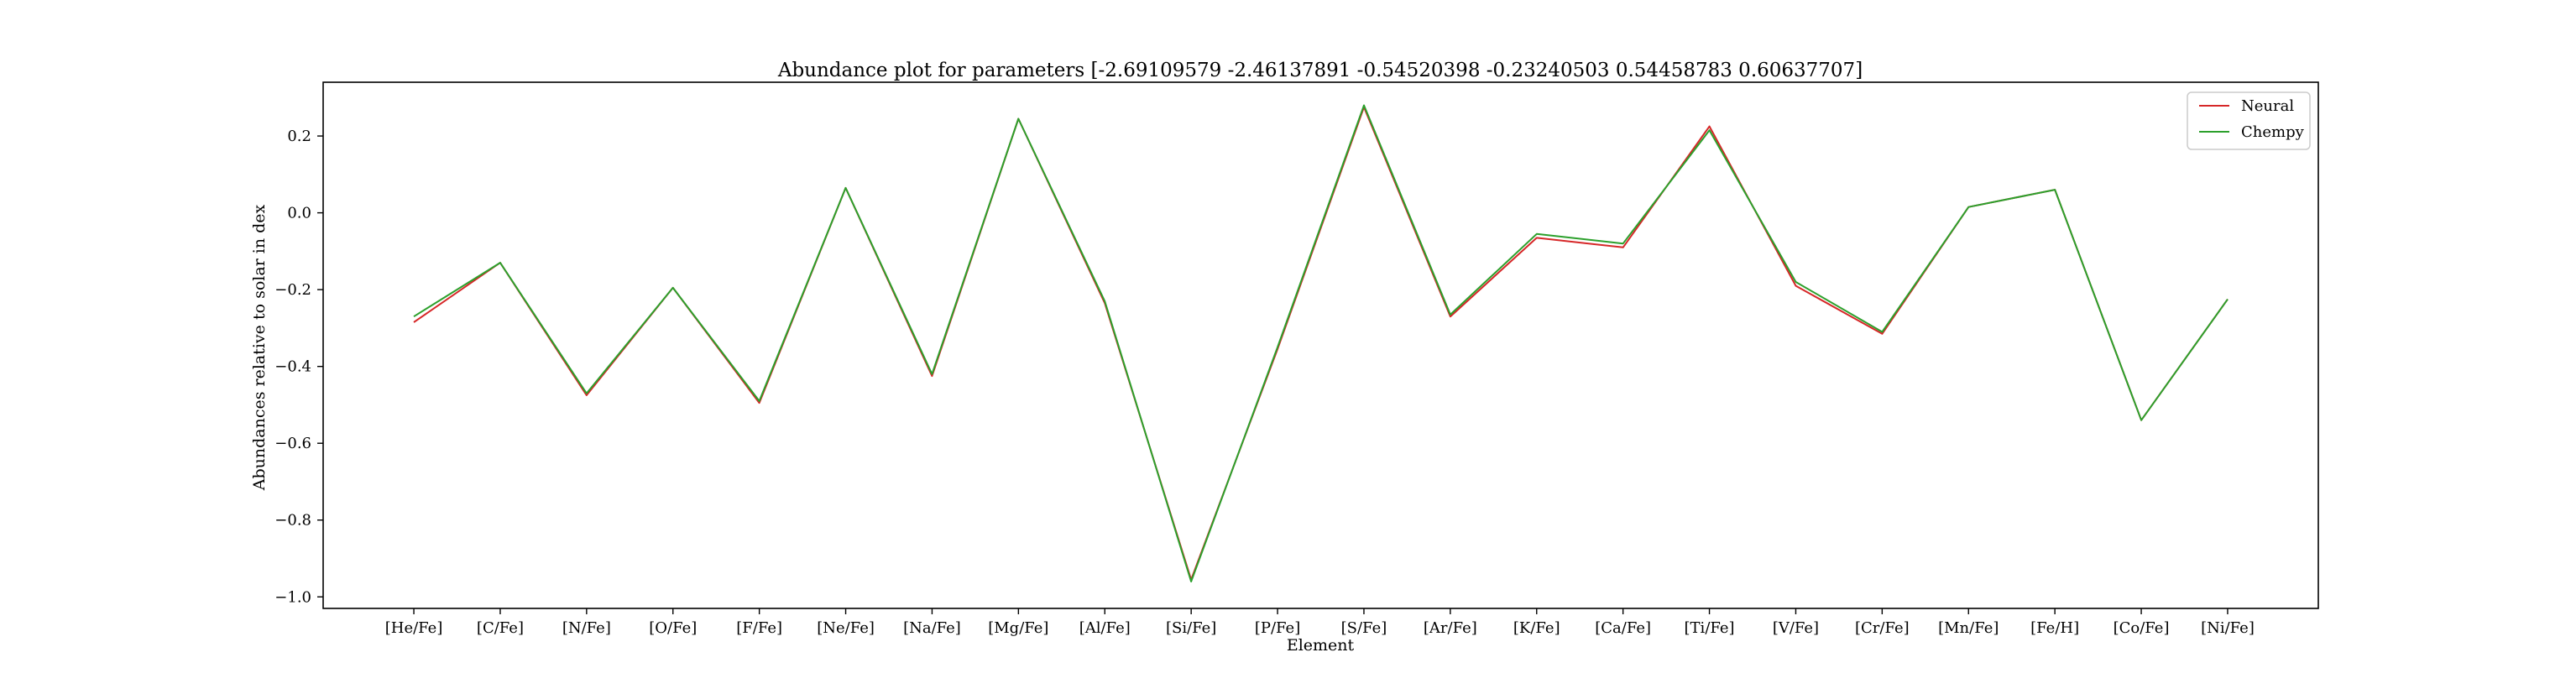 The image size is (2576, 694). I want to click on y-tick-label: −0.6, so click(292, 443).